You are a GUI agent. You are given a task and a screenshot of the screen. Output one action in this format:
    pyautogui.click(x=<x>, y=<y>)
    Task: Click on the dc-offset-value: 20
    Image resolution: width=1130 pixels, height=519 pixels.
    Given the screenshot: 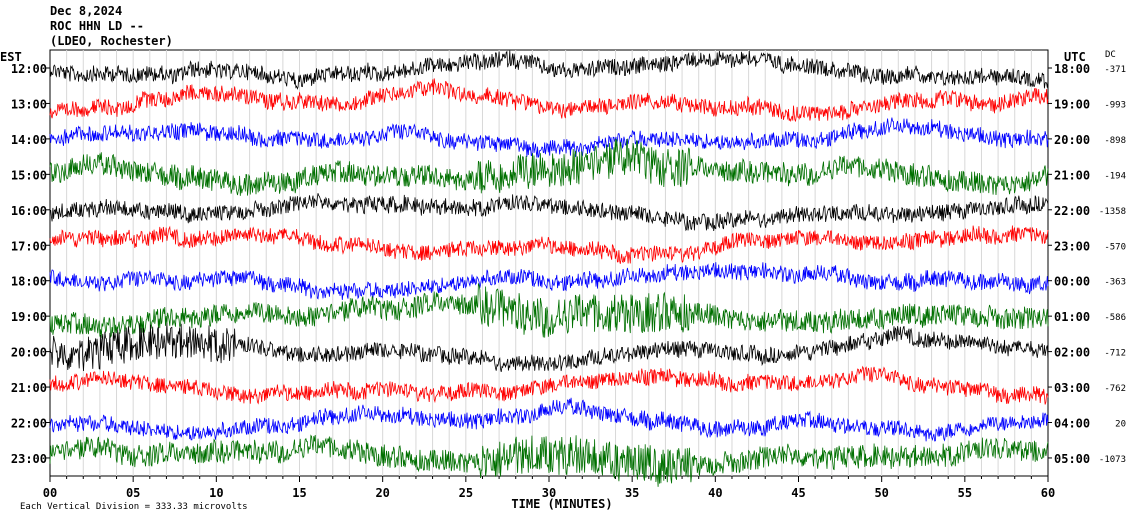 What is the action you would take?
    pyautogui.click(x=1120, y=425)
    